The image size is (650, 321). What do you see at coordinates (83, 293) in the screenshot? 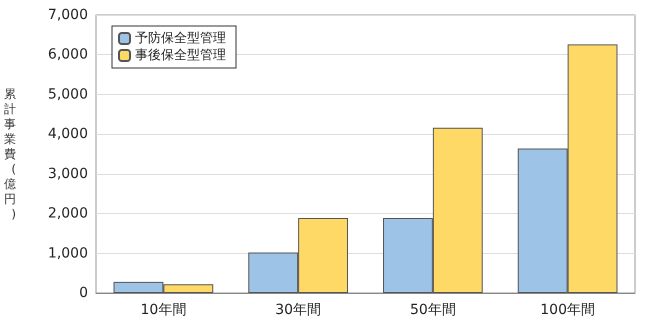
I see `y-tick-label: 0` at bounding box center [83, 293].